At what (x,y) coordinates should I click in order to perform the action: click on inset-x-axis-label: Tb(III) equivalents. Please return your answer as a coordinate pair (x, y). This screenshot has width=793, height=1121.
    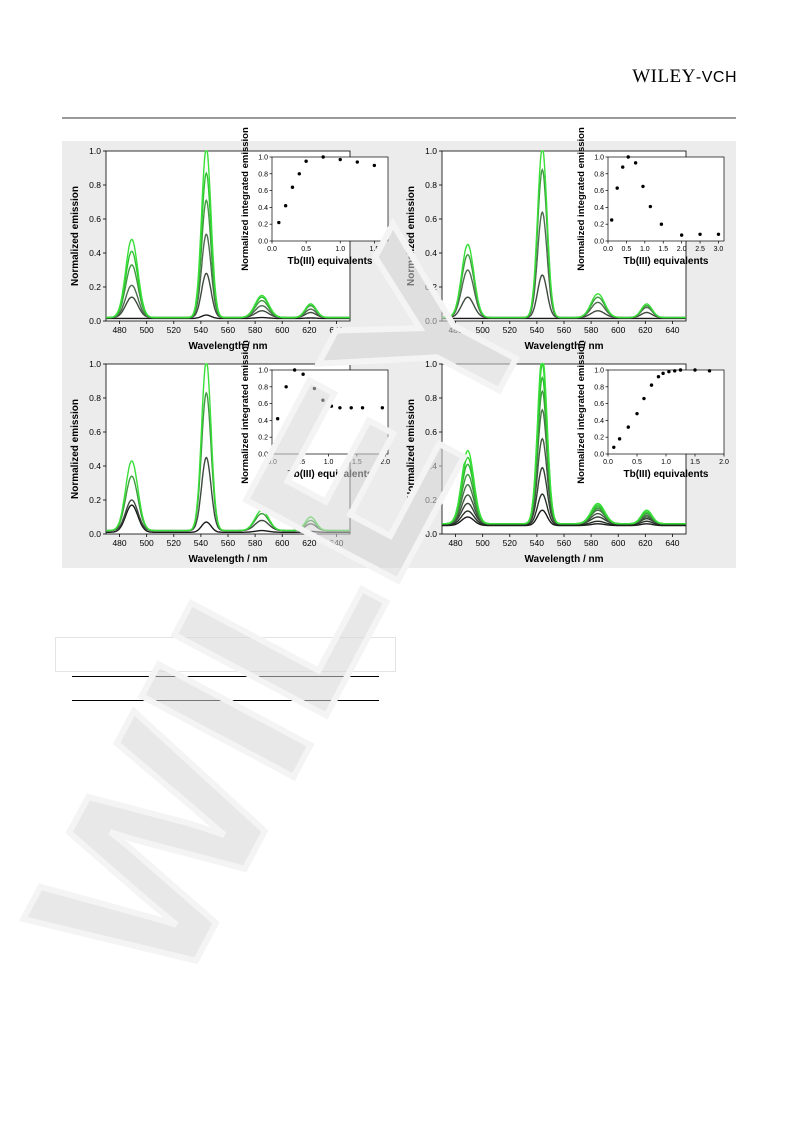
    Looking at the image, I should click on (665, 261).